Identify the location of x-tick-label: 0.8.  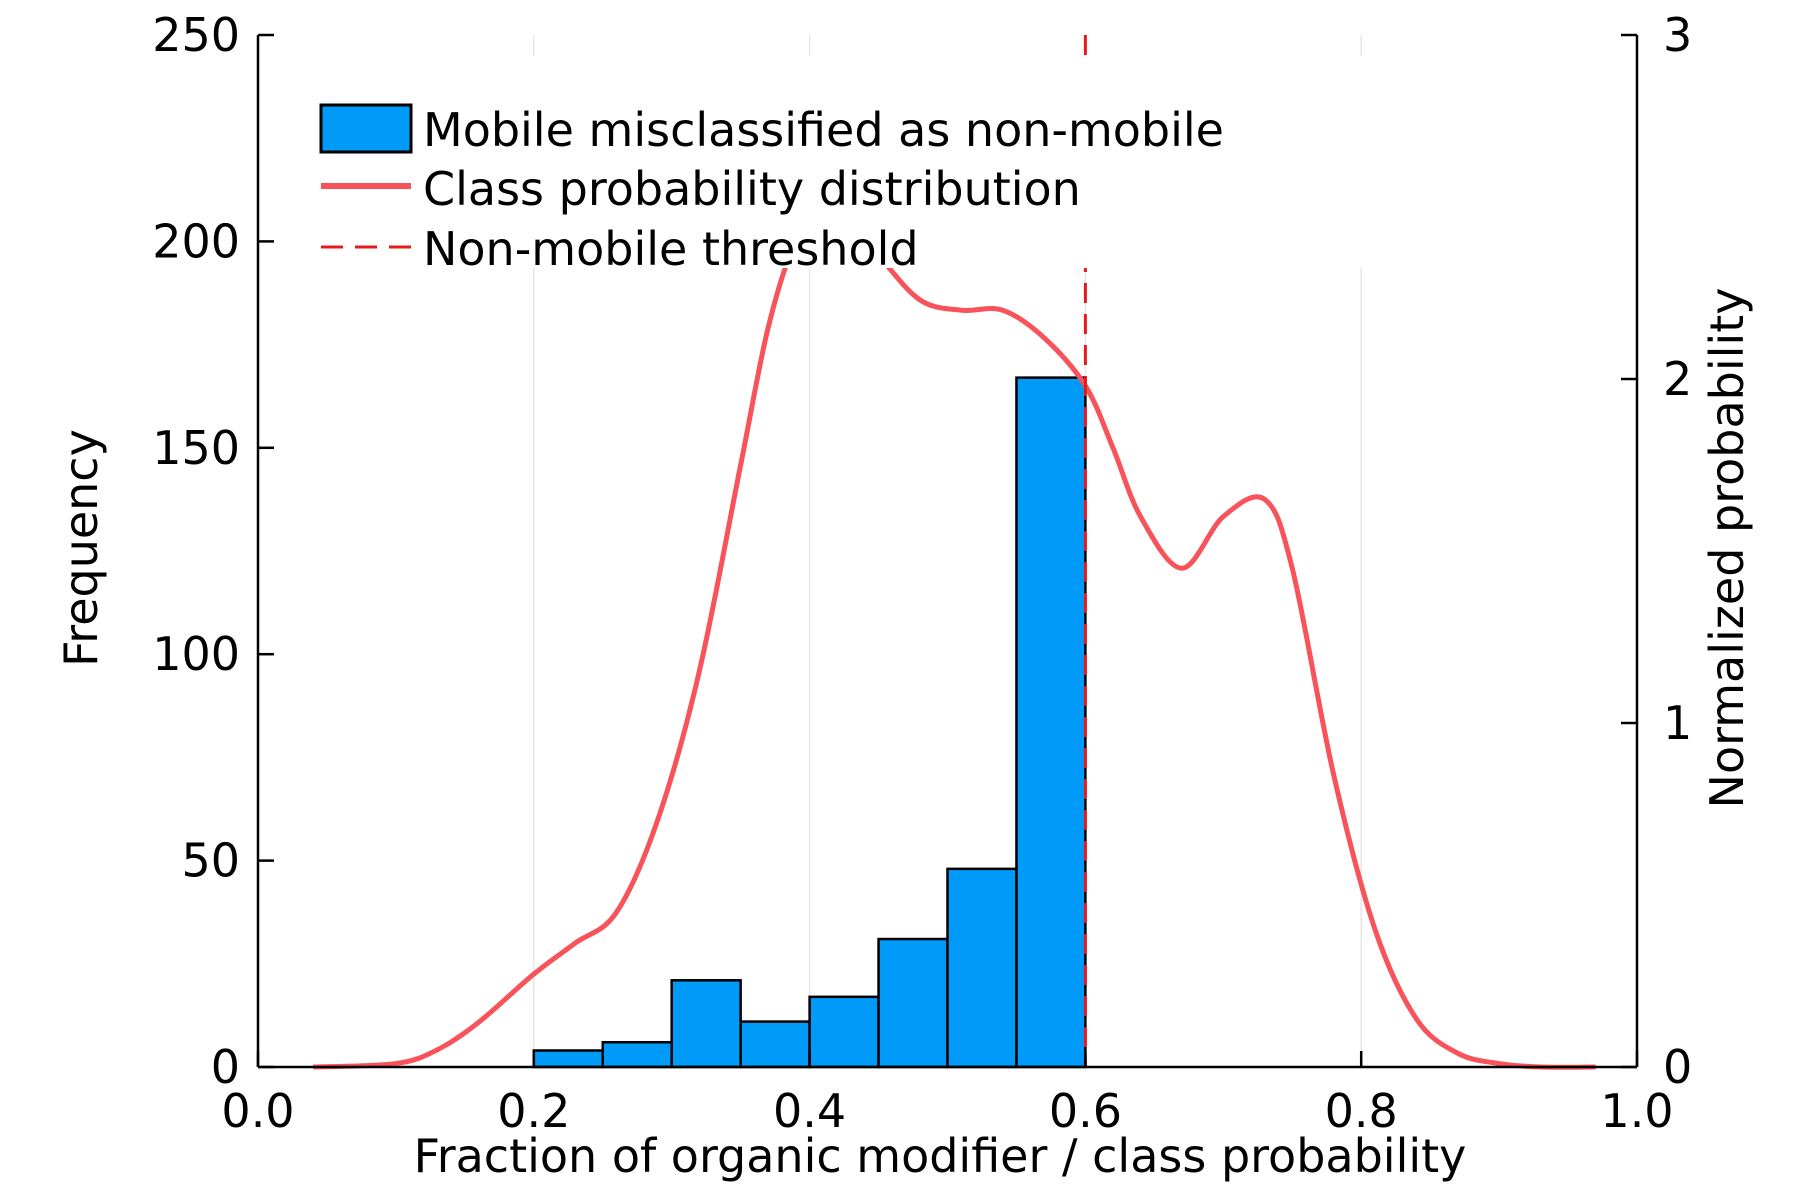
(1361, 1111).